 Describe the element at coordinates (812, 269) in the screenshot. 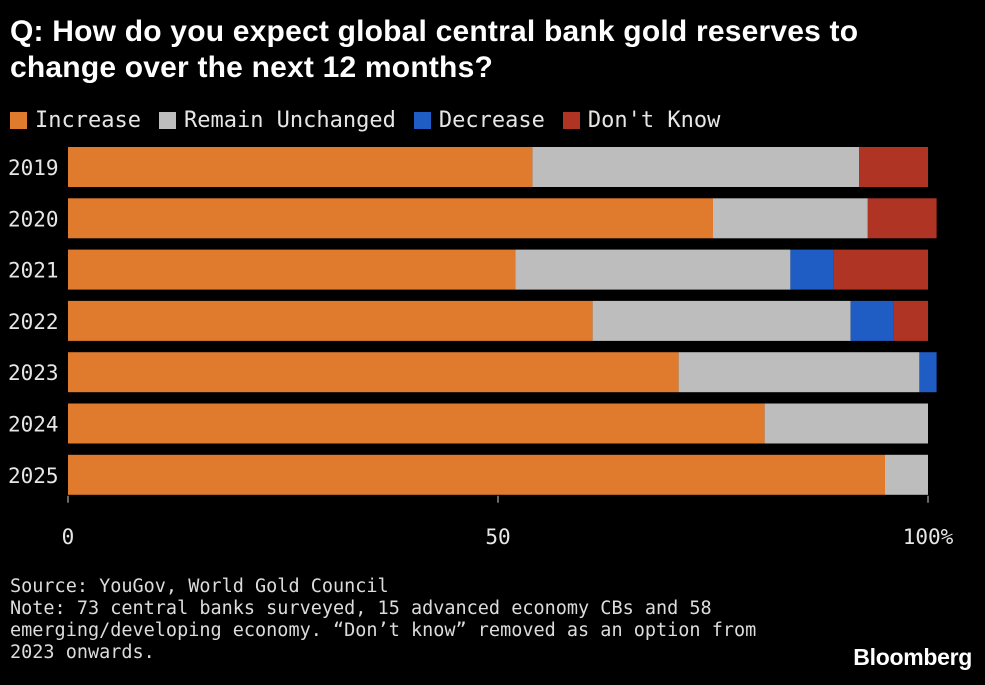

I see `bar-2021-decrease` at that location.